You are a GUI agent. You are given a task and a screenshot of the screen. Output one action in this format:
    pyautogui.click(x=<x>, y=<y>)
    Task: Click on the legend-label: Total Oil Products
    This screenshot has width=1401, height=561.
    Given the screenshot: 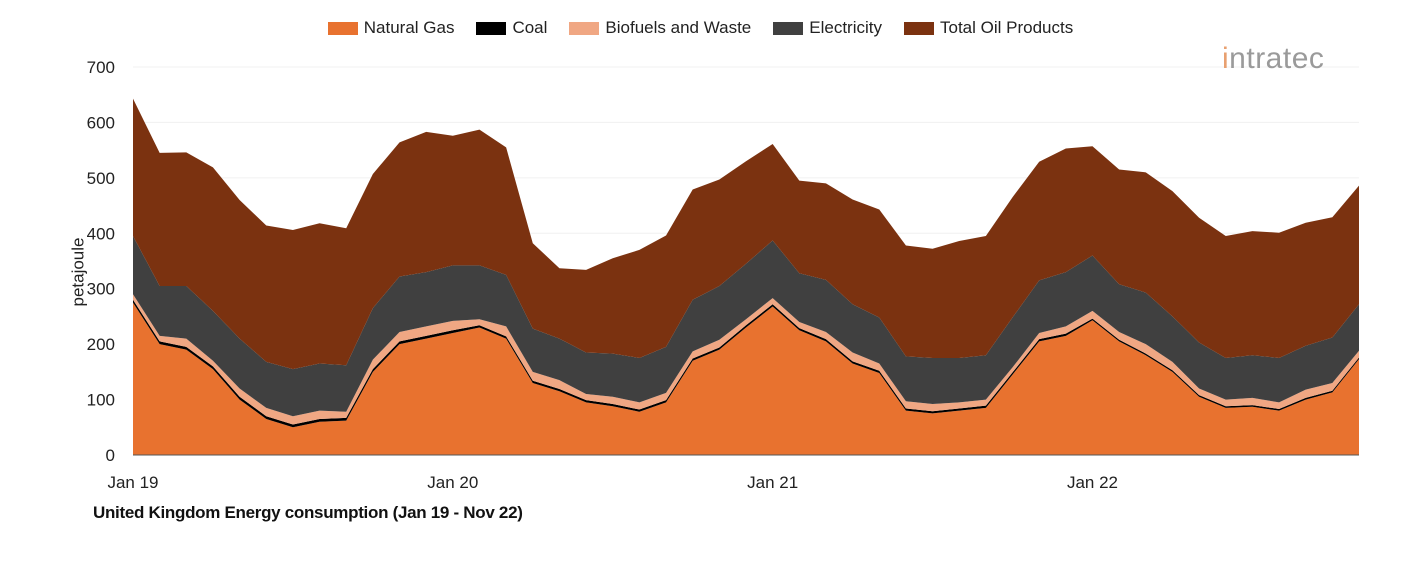 What is the action you would take?
    pyautogui.click(x=1007, y=27)
    